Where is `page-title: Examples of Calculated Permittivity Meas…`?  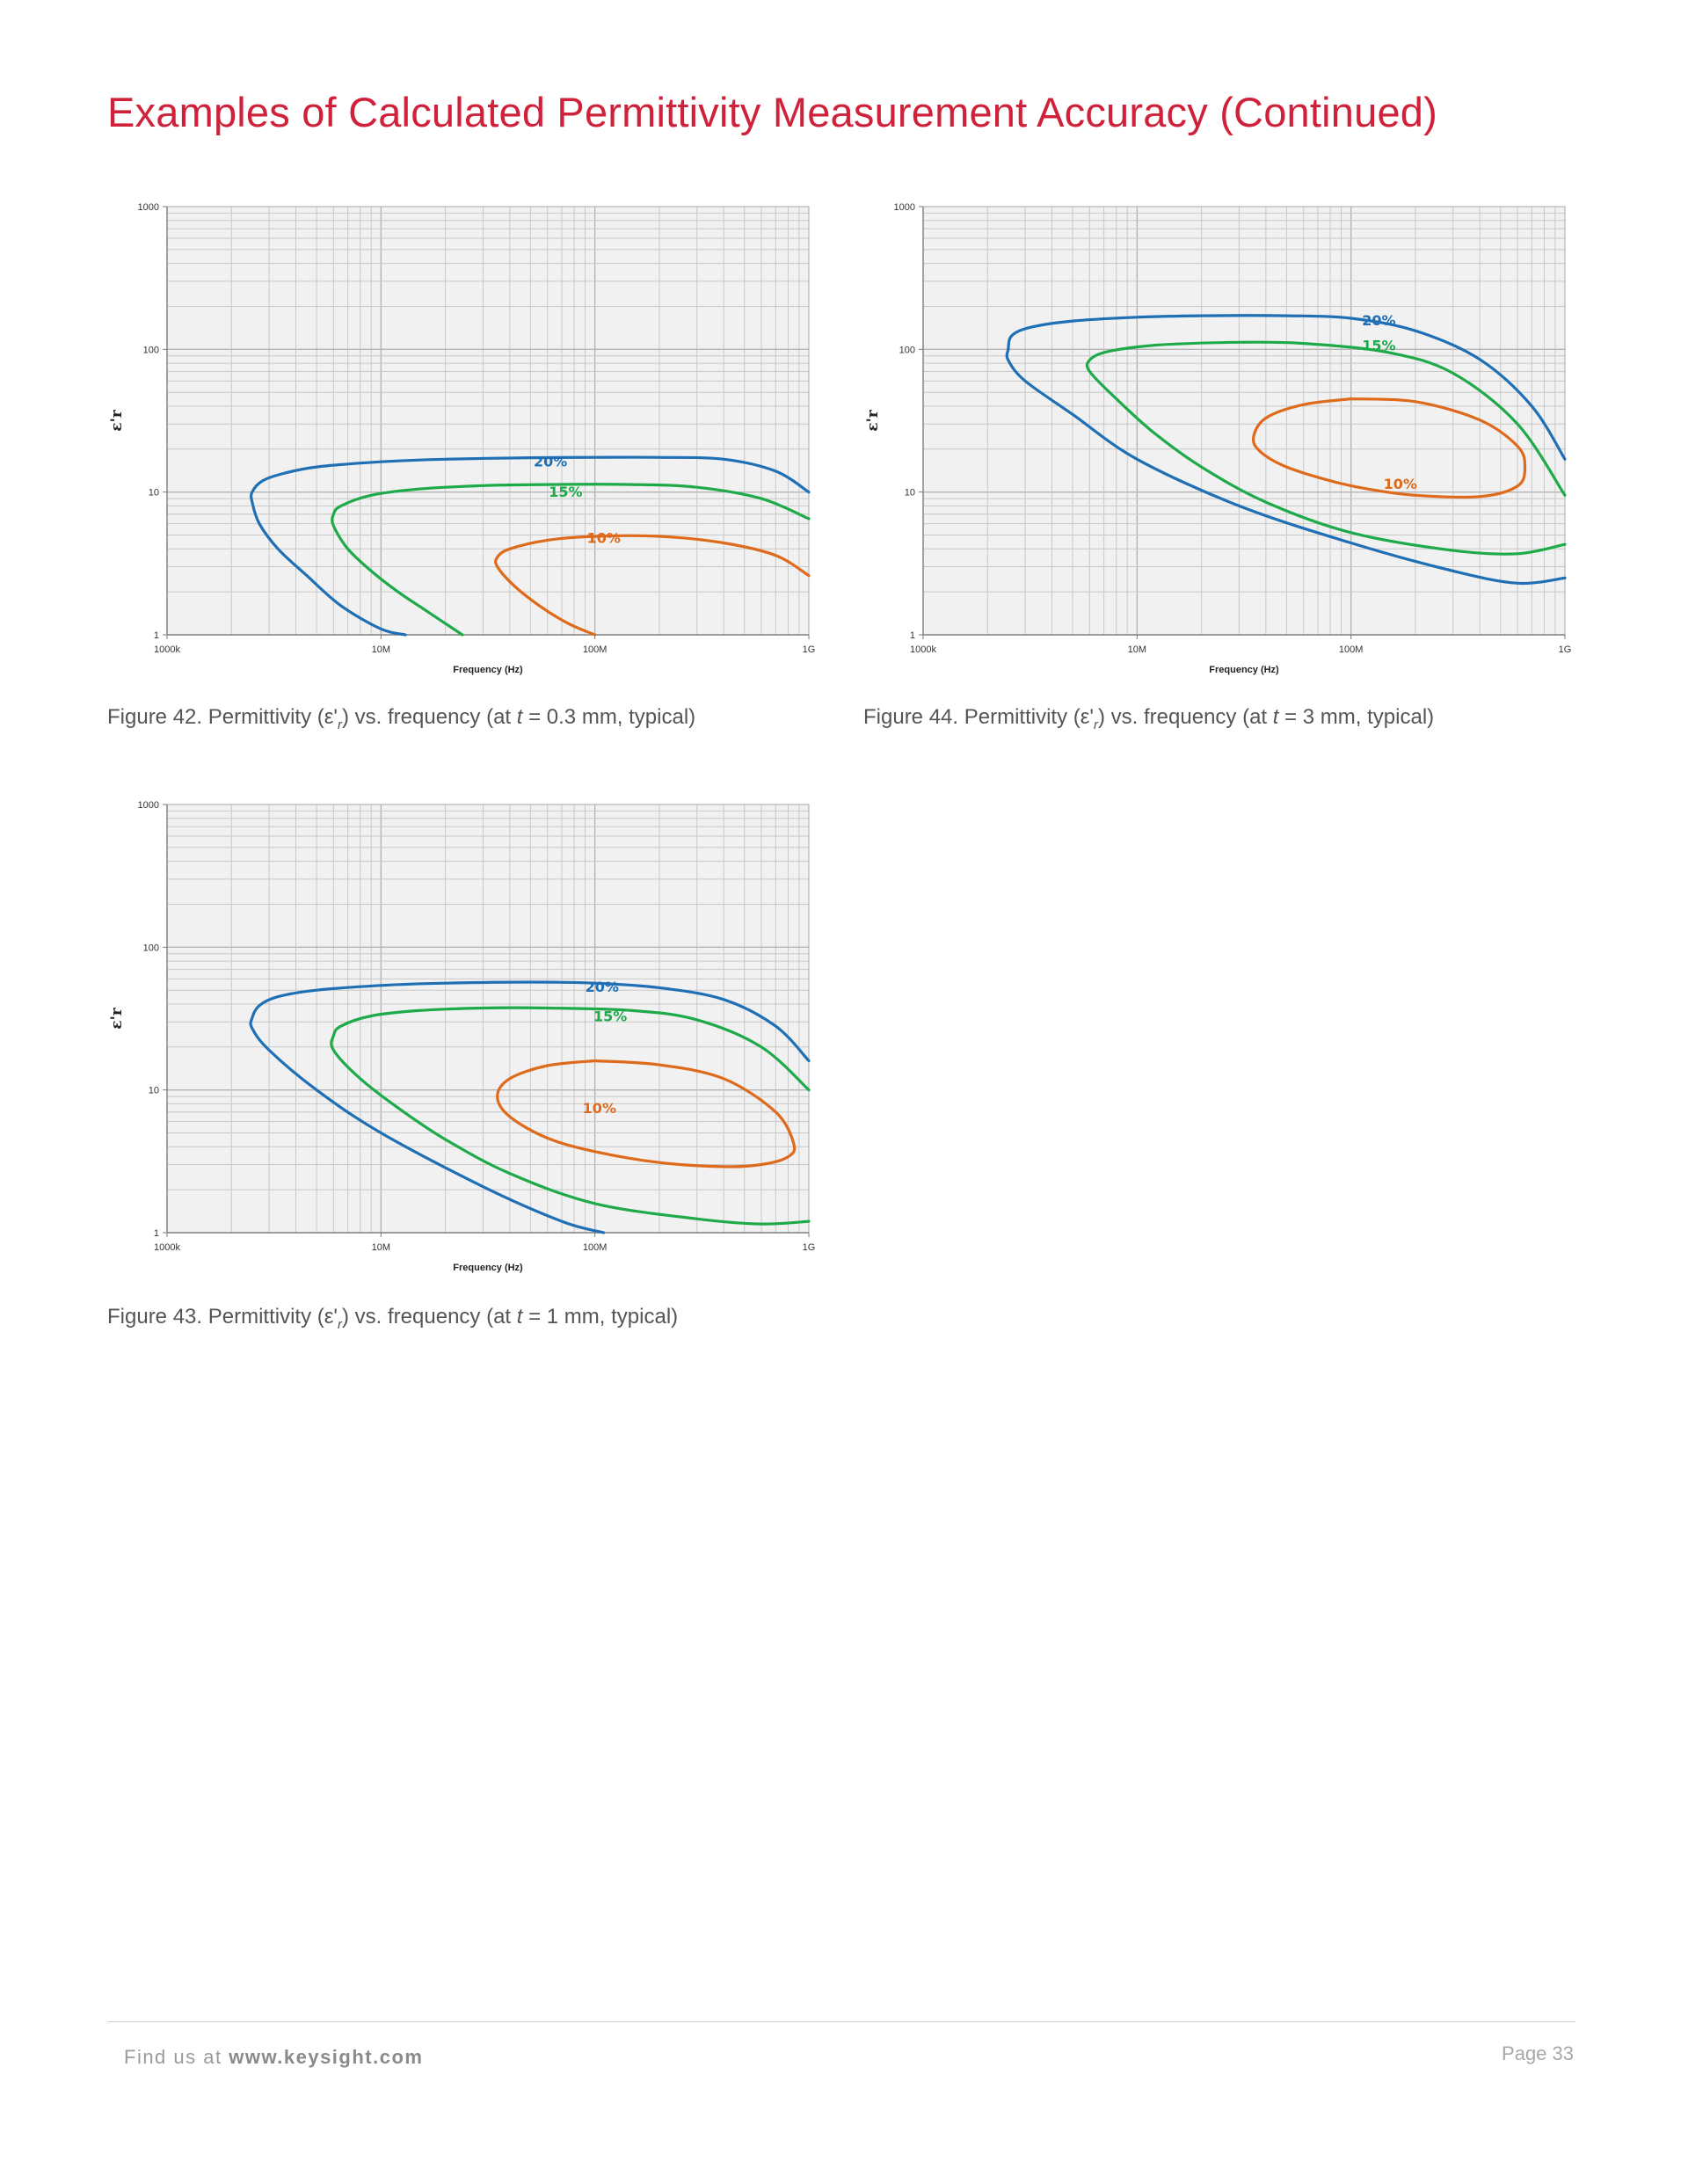
page-title: Examples of Calculated Permittivity Meas… is located at coordinates (772, 112).